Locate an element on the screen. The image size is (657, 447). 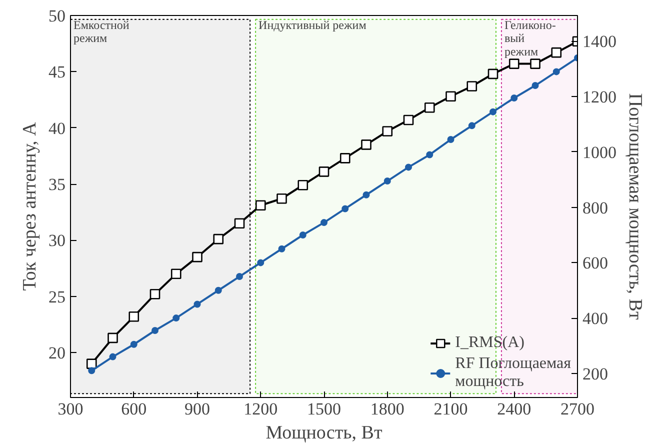
x-tick-label: 600 is located at coordinates (134, 409).